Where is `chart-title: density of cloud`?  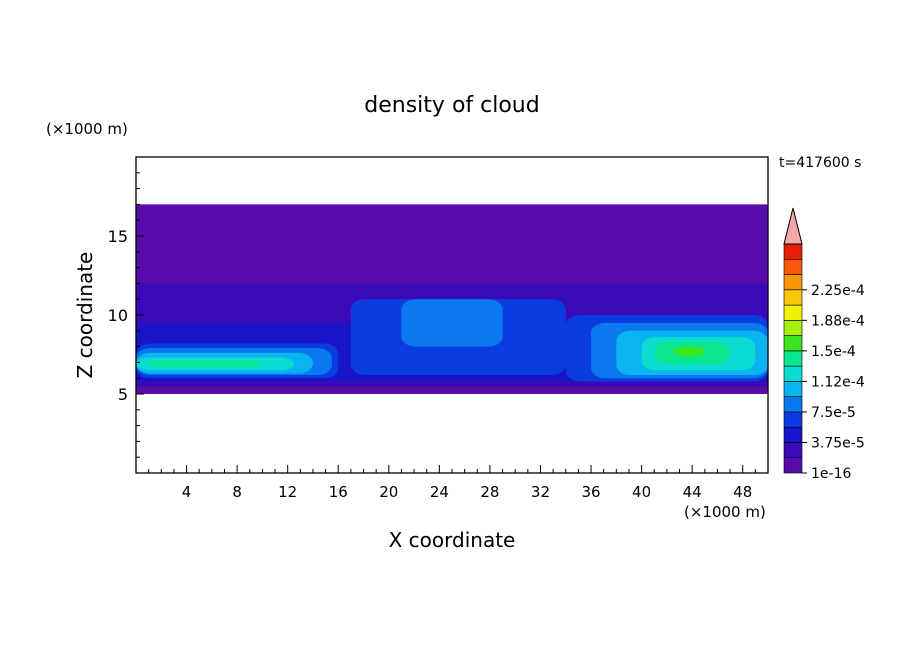
chart-title: density of cloud is located at coordinates (451, 105).